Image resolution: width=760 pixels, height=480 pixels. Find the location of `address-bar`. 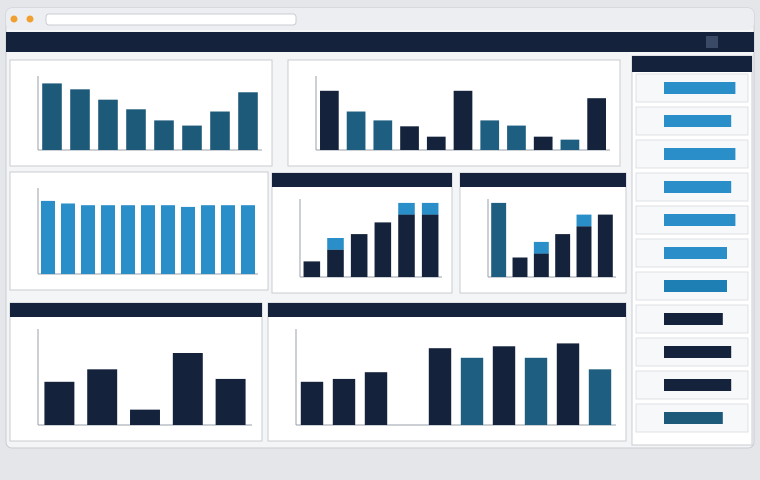

address-bar is located at coordinates (171, 19).